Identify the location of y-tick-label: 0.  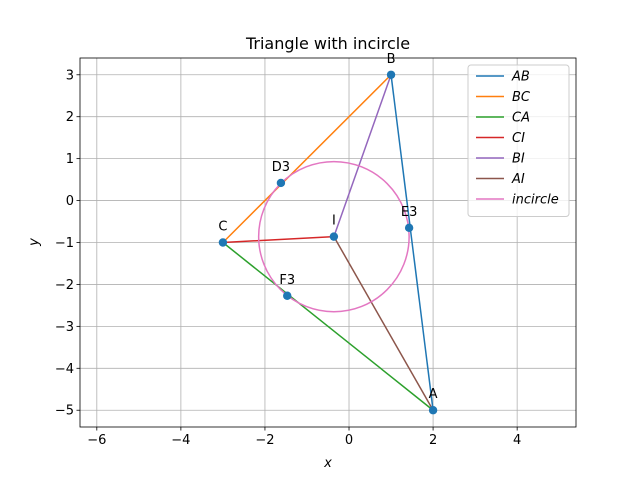
(70, 201).